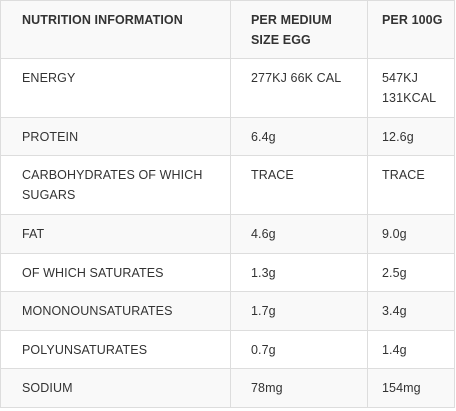  I want to click on nutrient-name: PROTEIN, so click(115, 136).